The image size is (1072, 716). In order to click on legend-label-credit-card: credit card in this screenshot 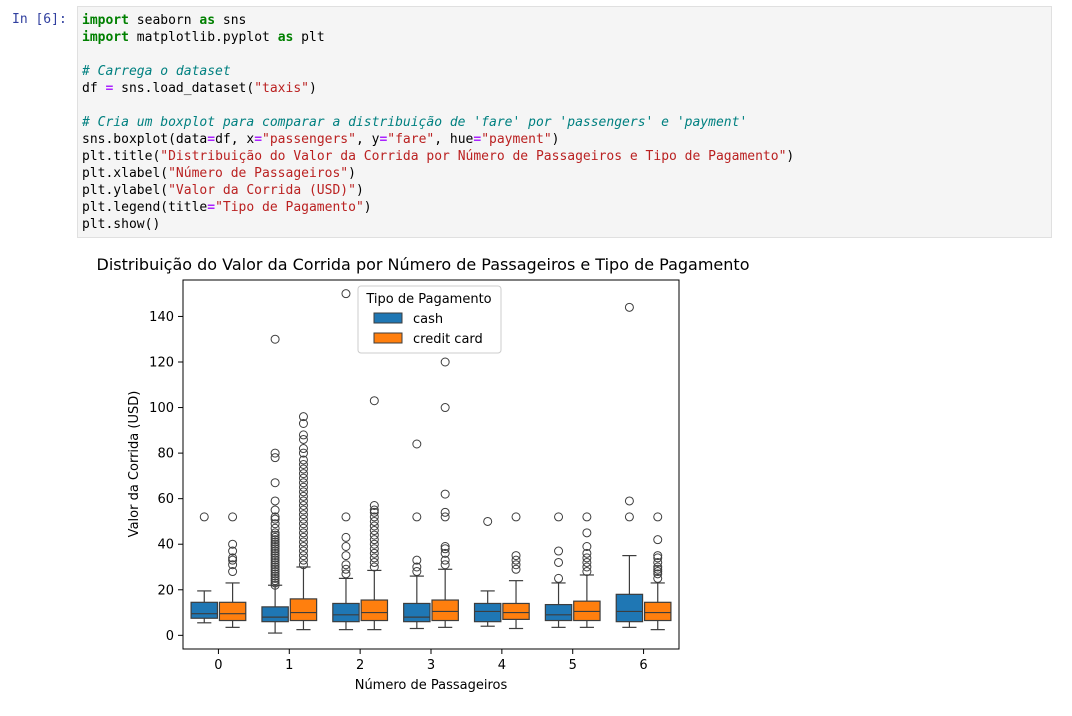, I will do `click(448, 339)`.